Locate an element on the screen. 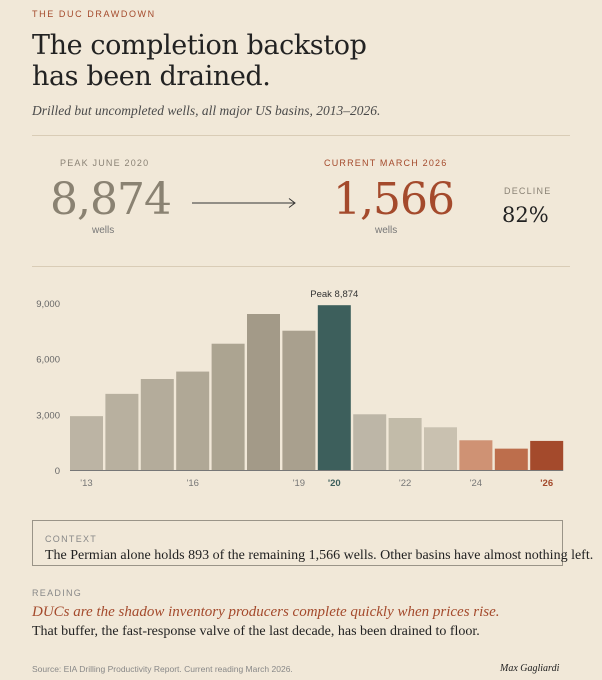 This screenshot has height=680, width=602. bar-2016 is located at coordinates (193, 420).